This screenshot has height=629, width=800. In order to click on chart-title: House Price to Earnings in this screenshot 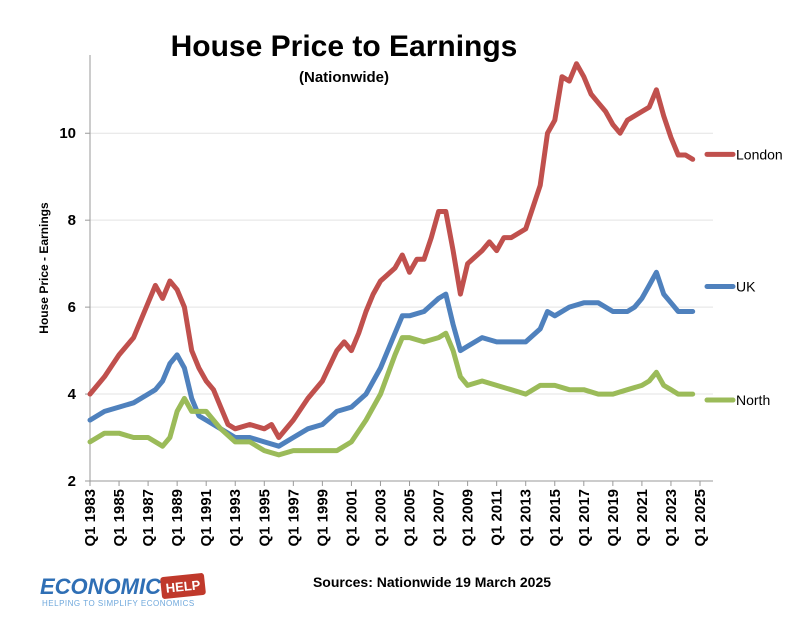, I will do `click(344, 46)`.